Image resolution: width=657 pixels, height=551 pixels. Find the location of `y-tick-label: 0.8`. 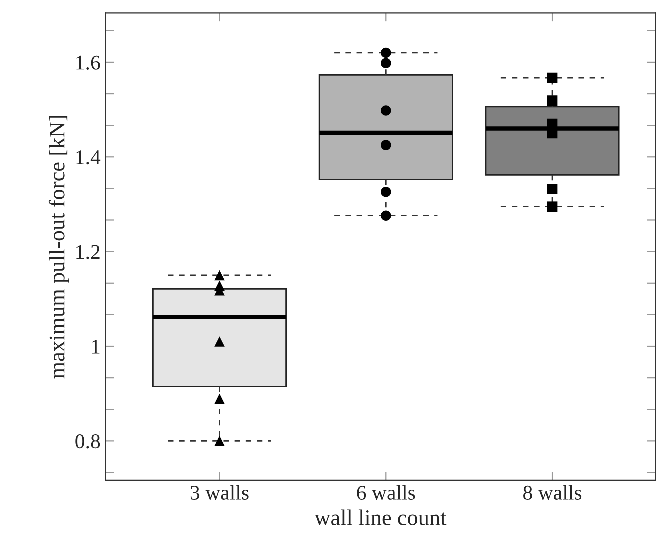

y-tick-label: 0.8 is located at coordinates (88, 441).